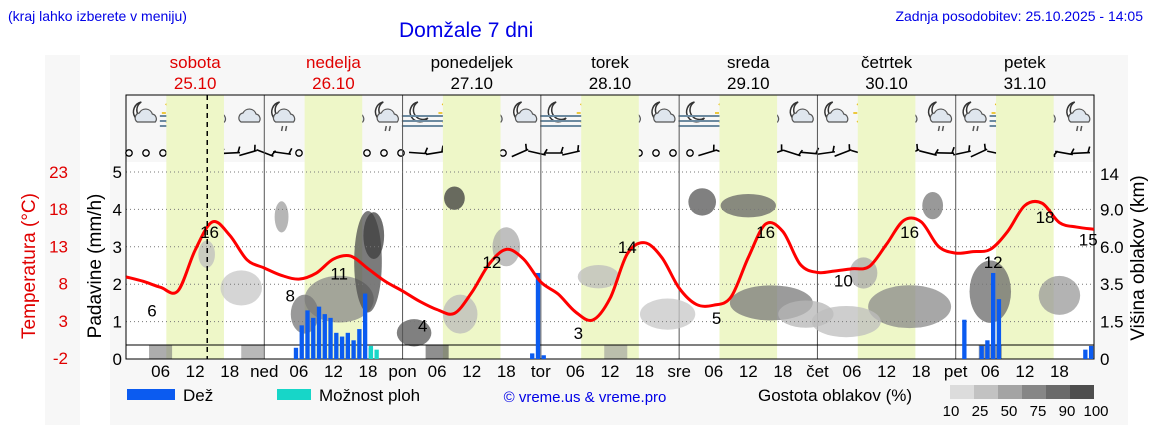 Image resolution: width=1152 pixels, height=443 pixels. What do you see at coordinates (1019, 16) in the screenshot?
I see `update-timestamp: Zadnja posodobitev: 25.10.2025 - 14:05` at bounding box center [1019, 16].